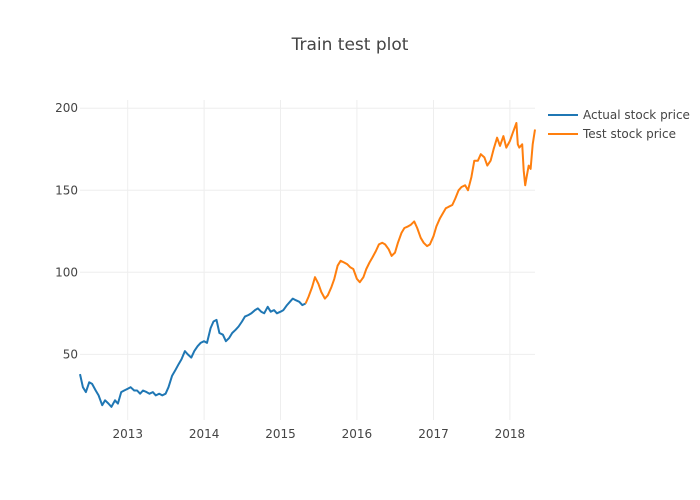 The image size is (700, 500). Describe the element at coordinates (318, 434) in the screenshot. I see `x-axis-ticks: 2013 2014 2015 2016 2017 2018` at that location.